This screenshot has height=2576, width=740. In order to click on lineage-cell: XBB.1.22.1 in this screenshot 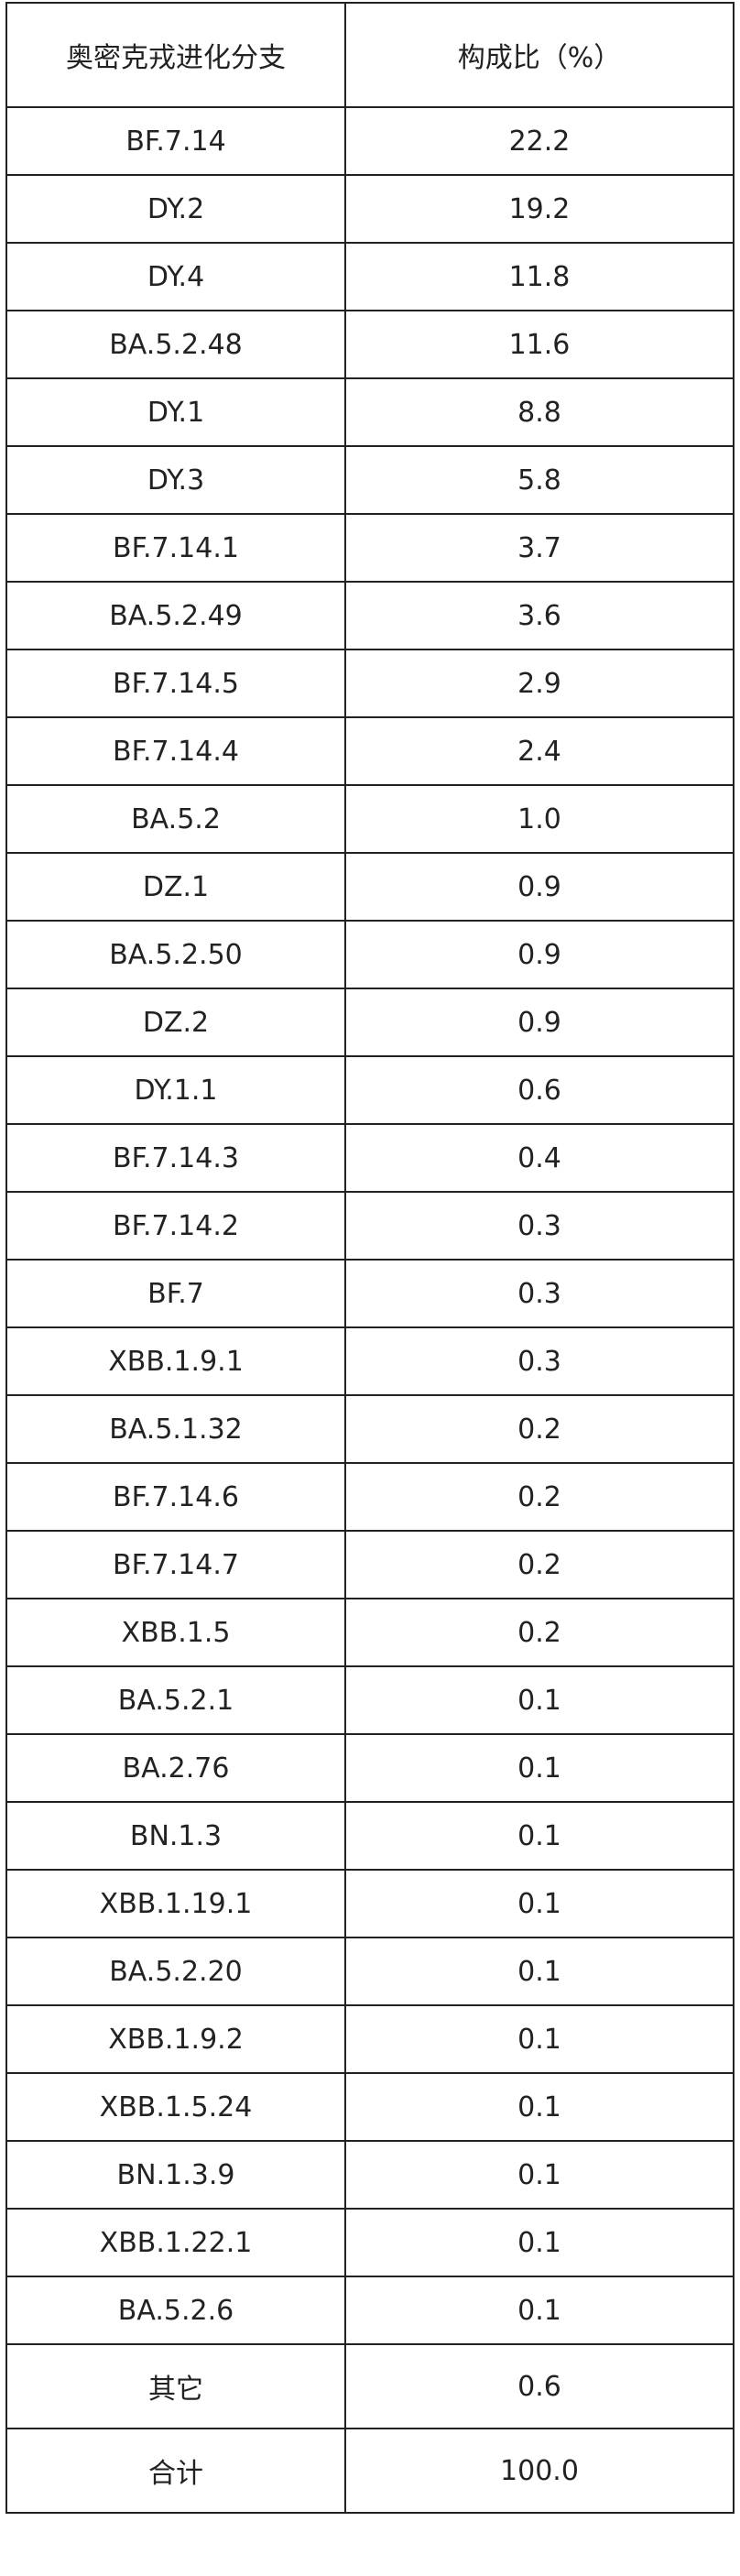, I will do `click(175, 2243)`.